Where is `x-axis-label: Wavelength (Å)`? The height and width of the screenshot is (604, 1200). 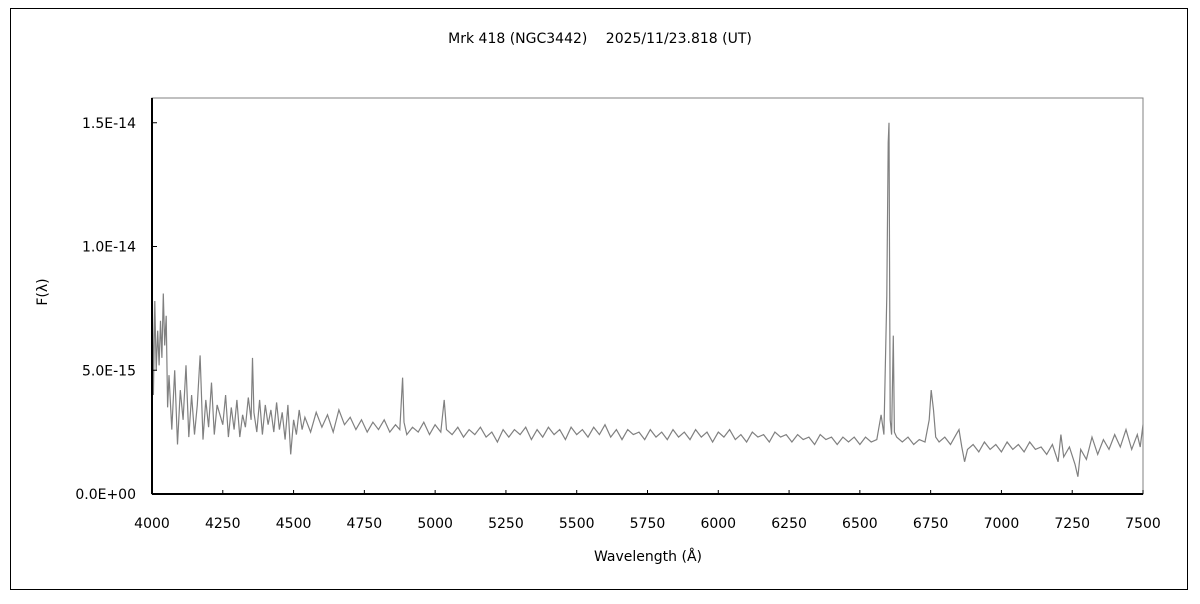 x-axis-label: Wavelength (Å) is located at coordinates (648, 556).